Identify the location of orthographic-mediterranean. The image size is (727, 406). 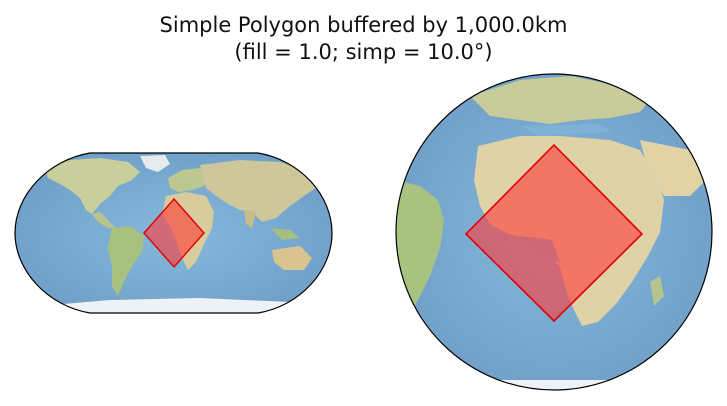
(566, 130).